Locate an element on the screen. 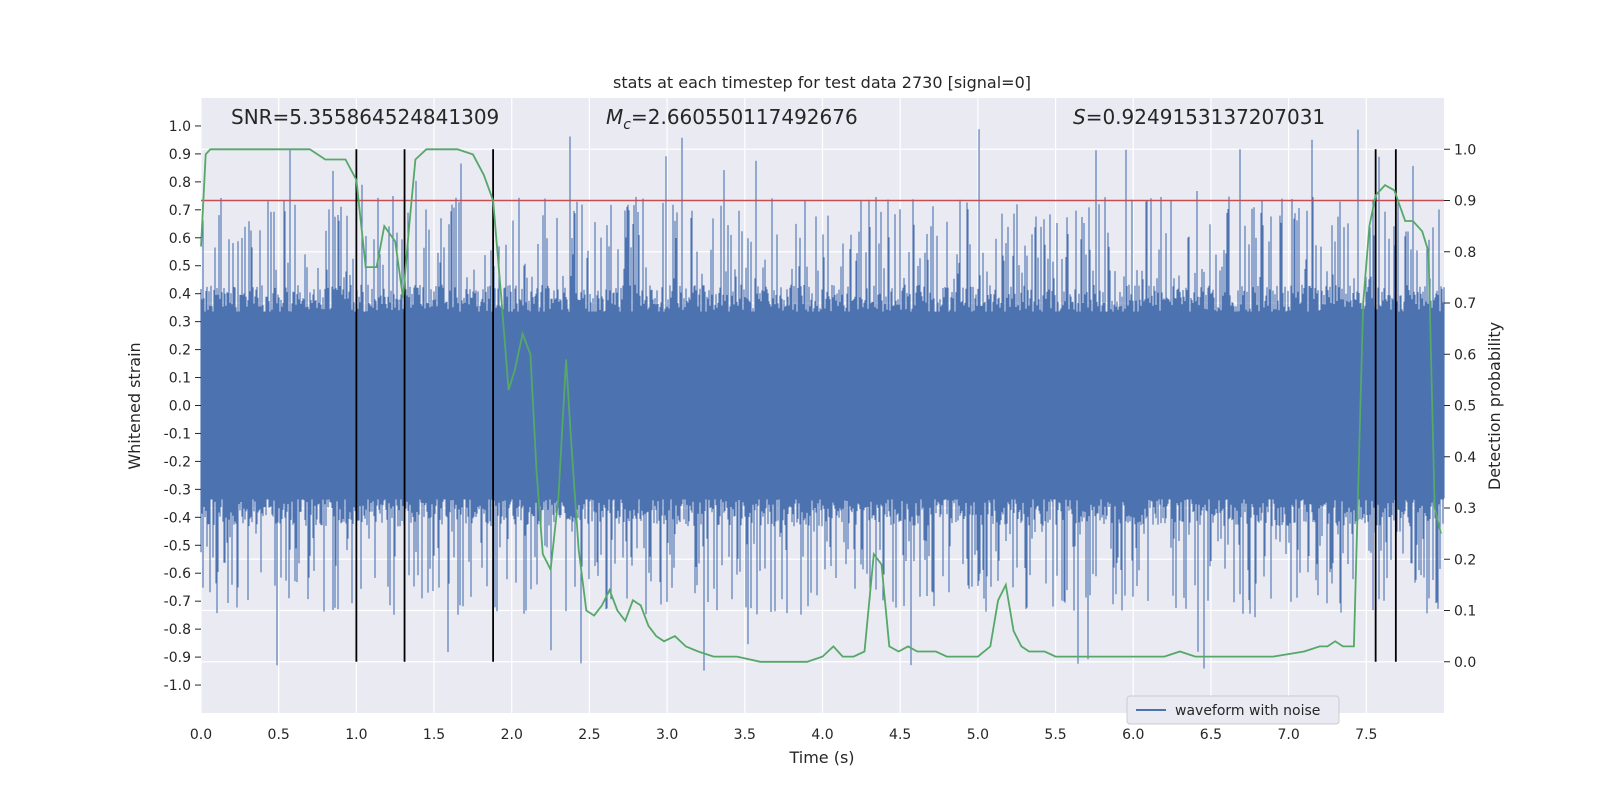 This screenshot has width=1600, height=800. score-annotation: S=0.9249153137207031 is located at coordinates (1199, 117).